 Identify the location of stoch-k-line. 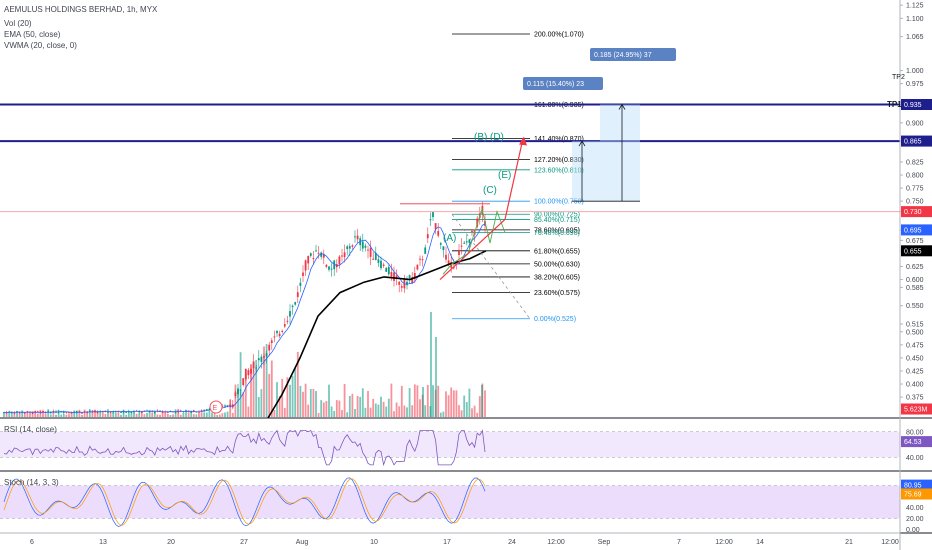
(244, 502).